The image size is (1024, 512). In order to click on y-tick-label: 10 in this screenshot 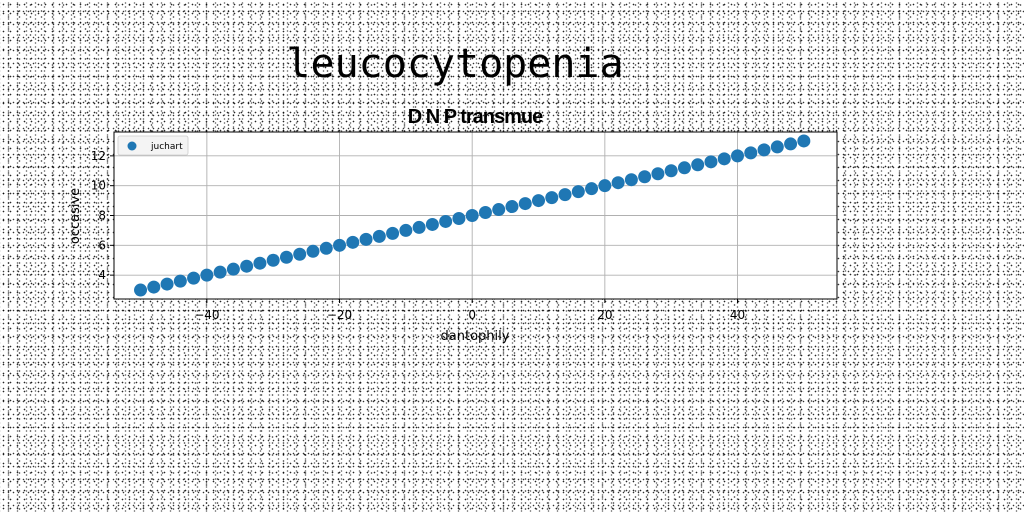, I will do `click(98, 186)`.